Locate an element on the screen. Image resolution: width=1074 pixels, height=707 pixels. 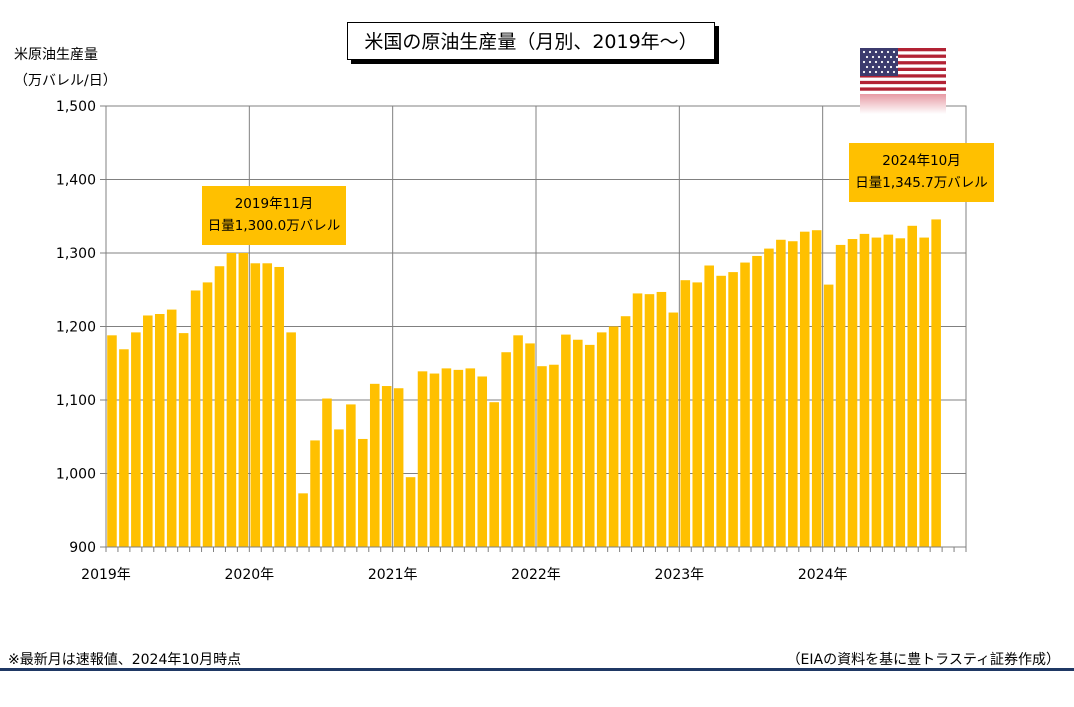
y-axis-label-line2: （万バレル/日） is located at coordinates (65, 81).